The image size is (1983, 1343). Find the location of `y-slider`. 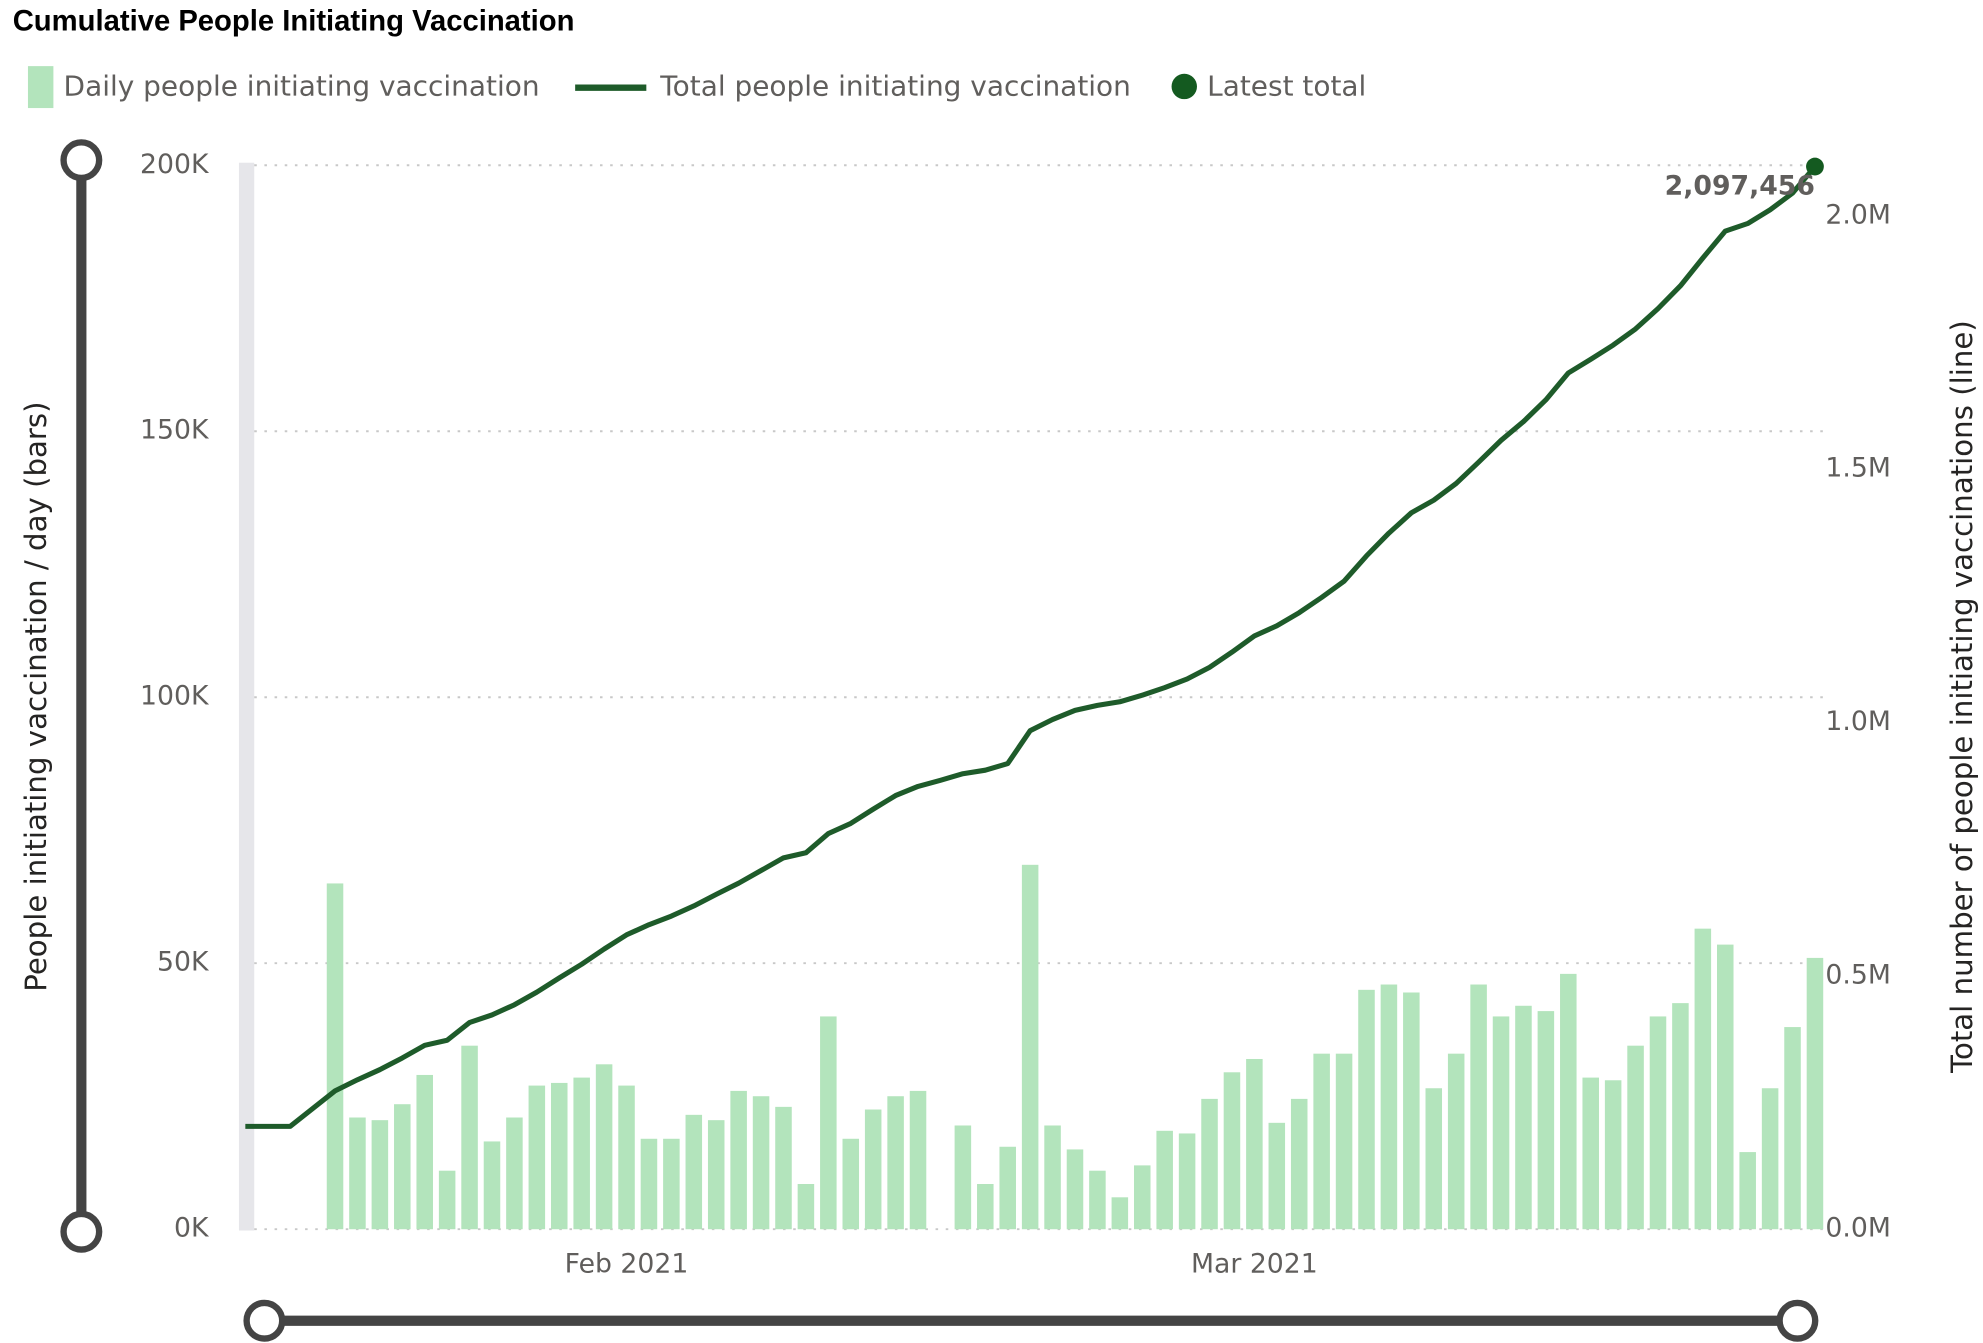

y-slider is located at coordinates (81, 696).